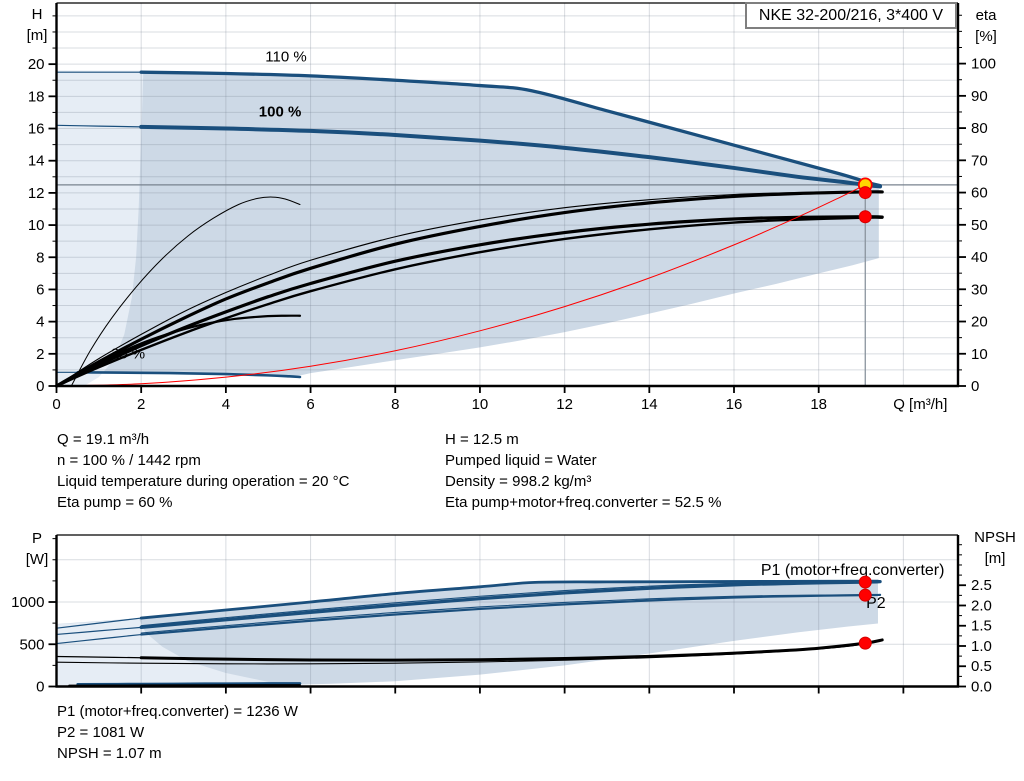 This screenshot has width=1024, height=781. What do you see at coordinates (40, 322) in the screenshot?
I see `y-left-tick-label: 4` at bounding box center [40, 322].